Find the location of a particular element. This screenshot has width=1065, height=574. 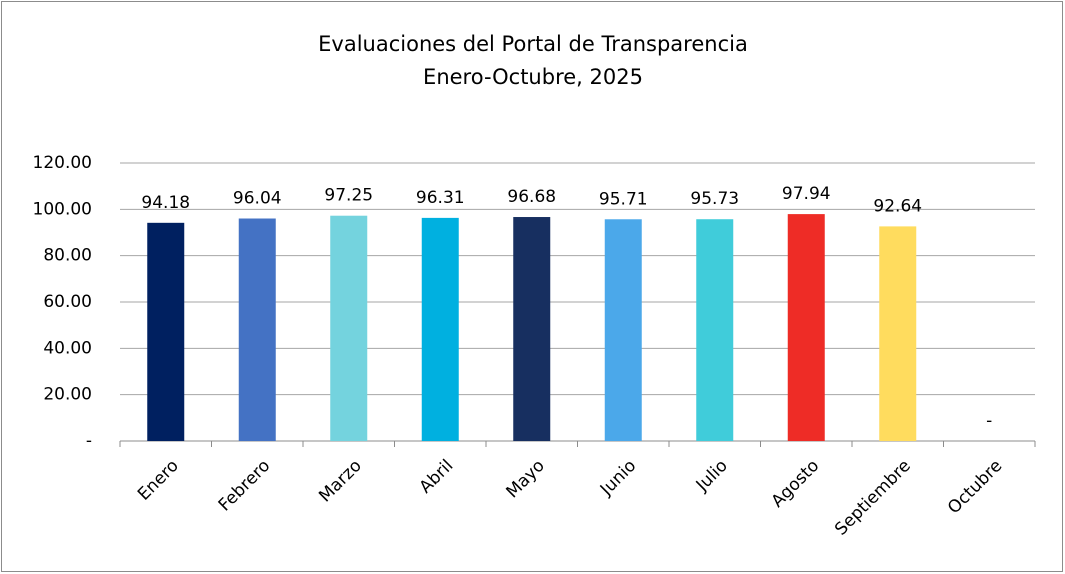

value-label: 96.68 is located at coordinates (531, 197).